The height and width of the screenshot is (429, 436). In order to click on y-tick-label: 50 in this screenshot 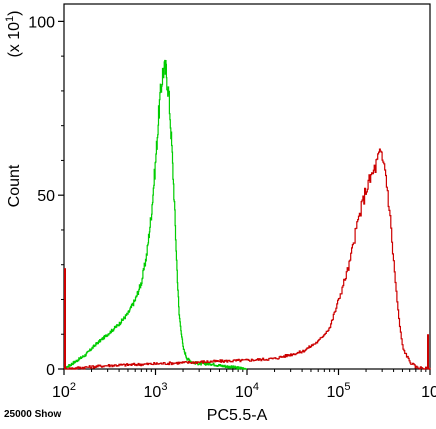, I will do `click(46, 196)`.